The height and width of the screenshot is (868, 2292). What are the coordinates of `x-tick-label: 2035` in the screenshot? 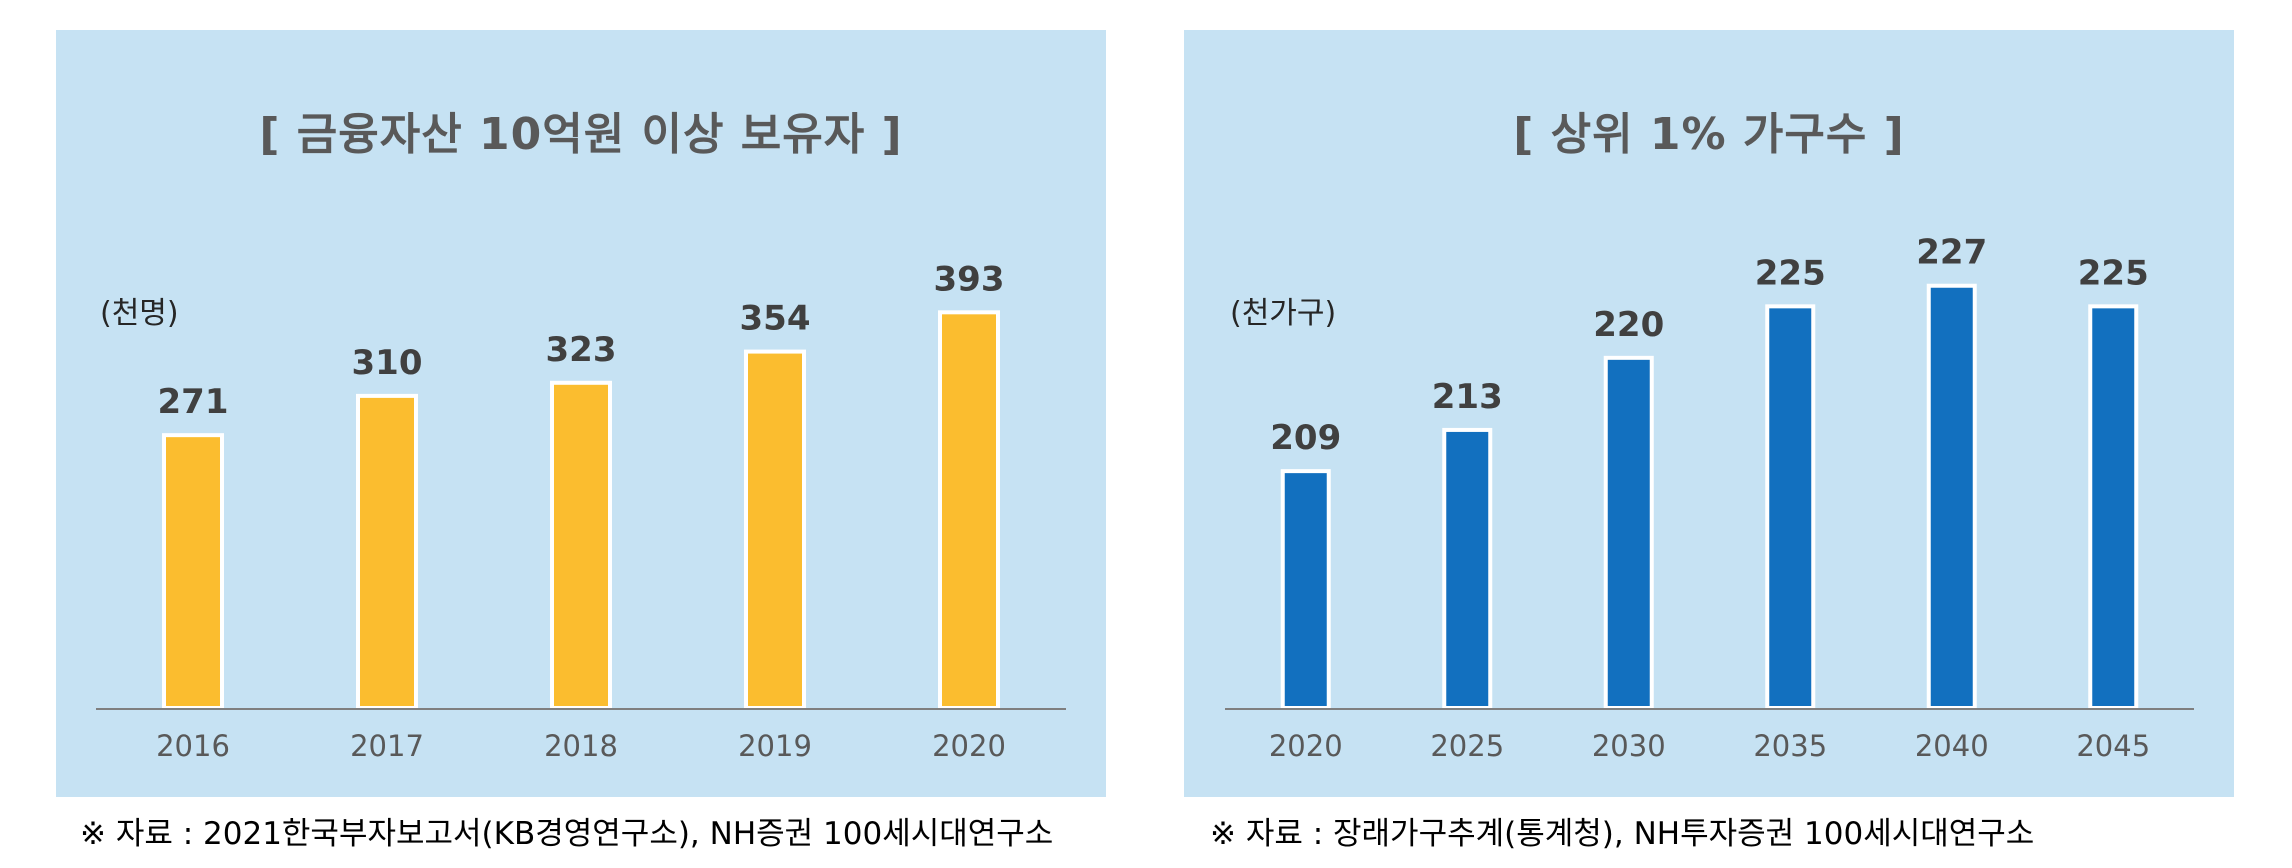 It's located at (1790, 746).